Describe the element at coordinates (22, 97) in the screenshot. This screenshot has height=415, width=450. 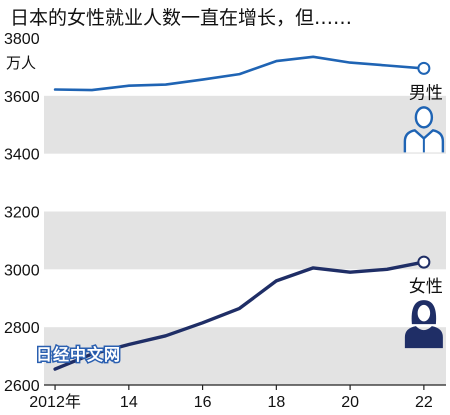
I see `y-tick-label: 3600` at that location.